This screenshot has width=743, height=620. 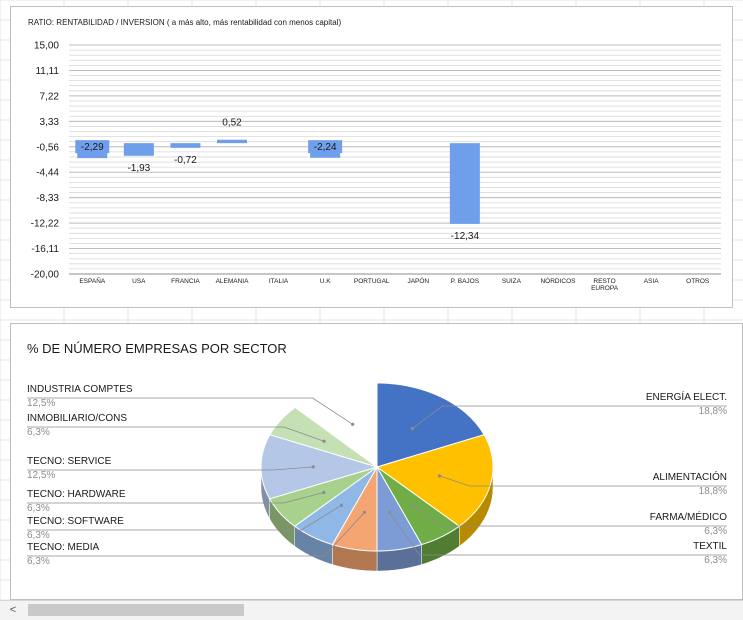 What do you see at coordinates (157, 348) in the screenshot?
I see `pie-chart-title: % DE NÚMERO EMPRESAS POR SECTOR` at bounding box center [157, 348].